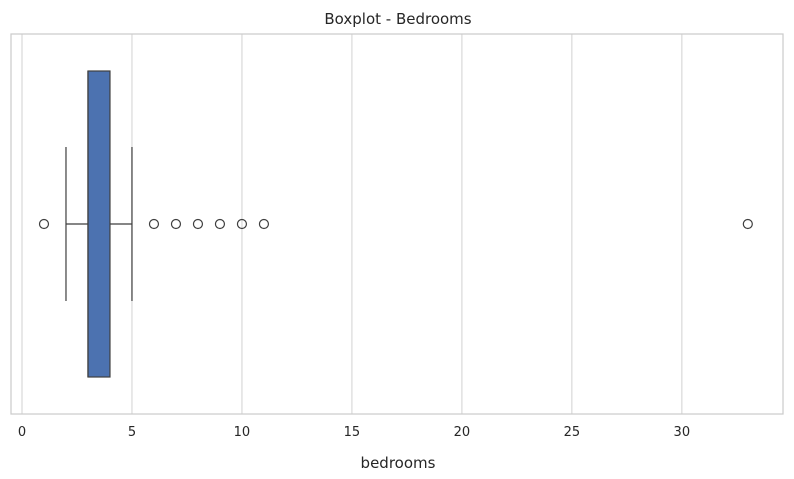 This screenshot has height=479, width=794. What do you see at coordinates (22, 432) in the screenshot?
I see `x-tick-label-0: 0` at bounding box center [22, 432].